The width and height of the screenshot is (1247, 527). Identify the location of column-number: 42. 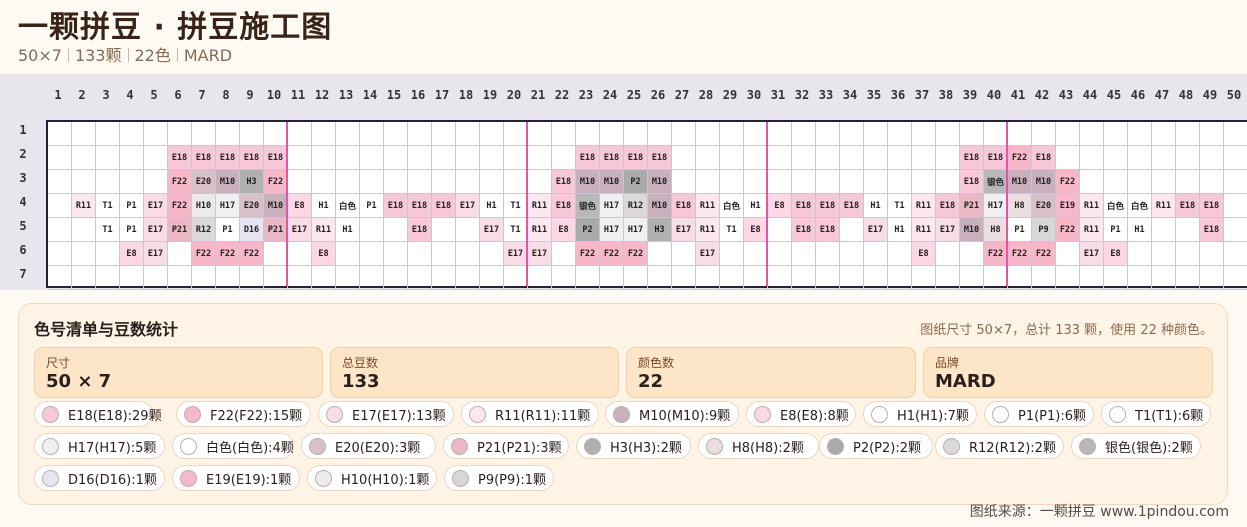
(1042, 95).